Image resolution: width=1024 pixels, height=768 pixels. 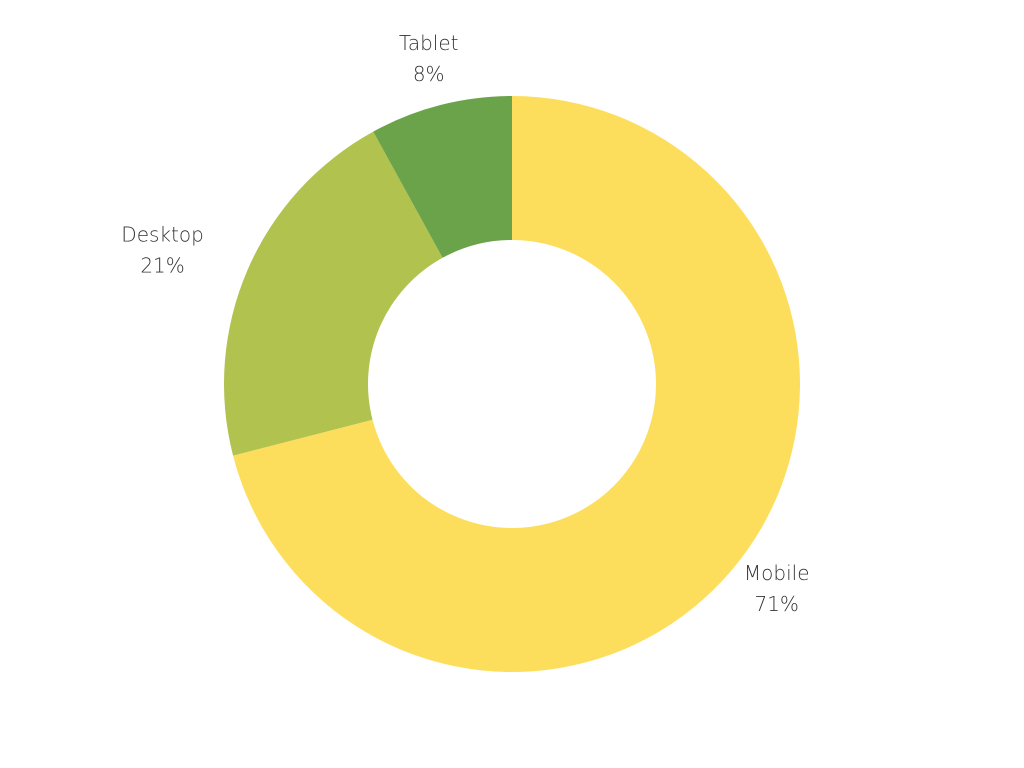 I want to click on slice-value-label: 71%, so click(x=776, y=604).